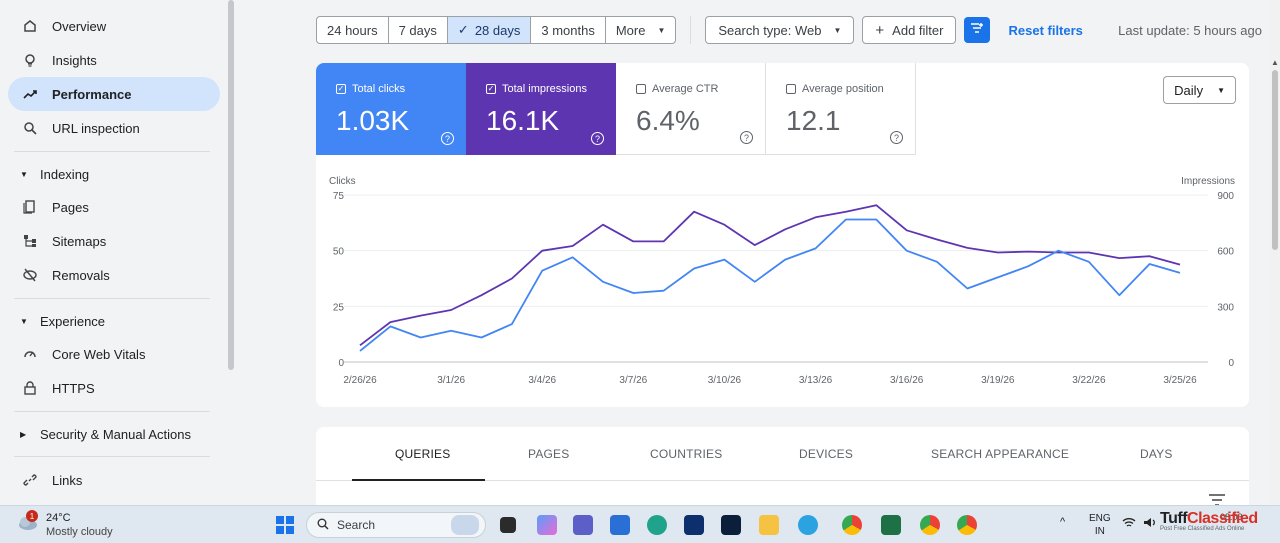  Describe the element at coordinates (114, 128) in the screenshot. I see `nav-url-inspection: URL inspection` at that location.